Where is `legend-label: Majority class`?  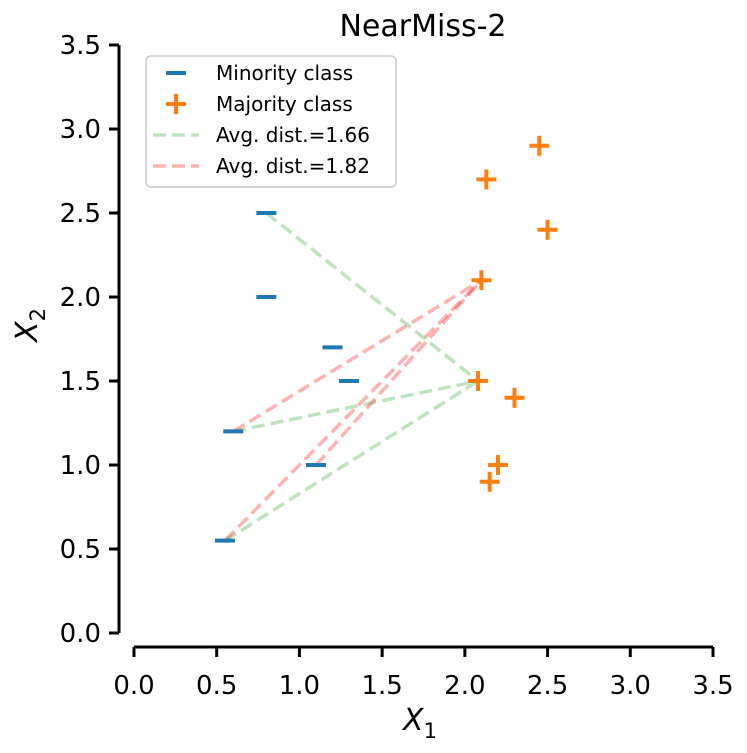
legend-label: Majority class is located at coordinates (284, 104).